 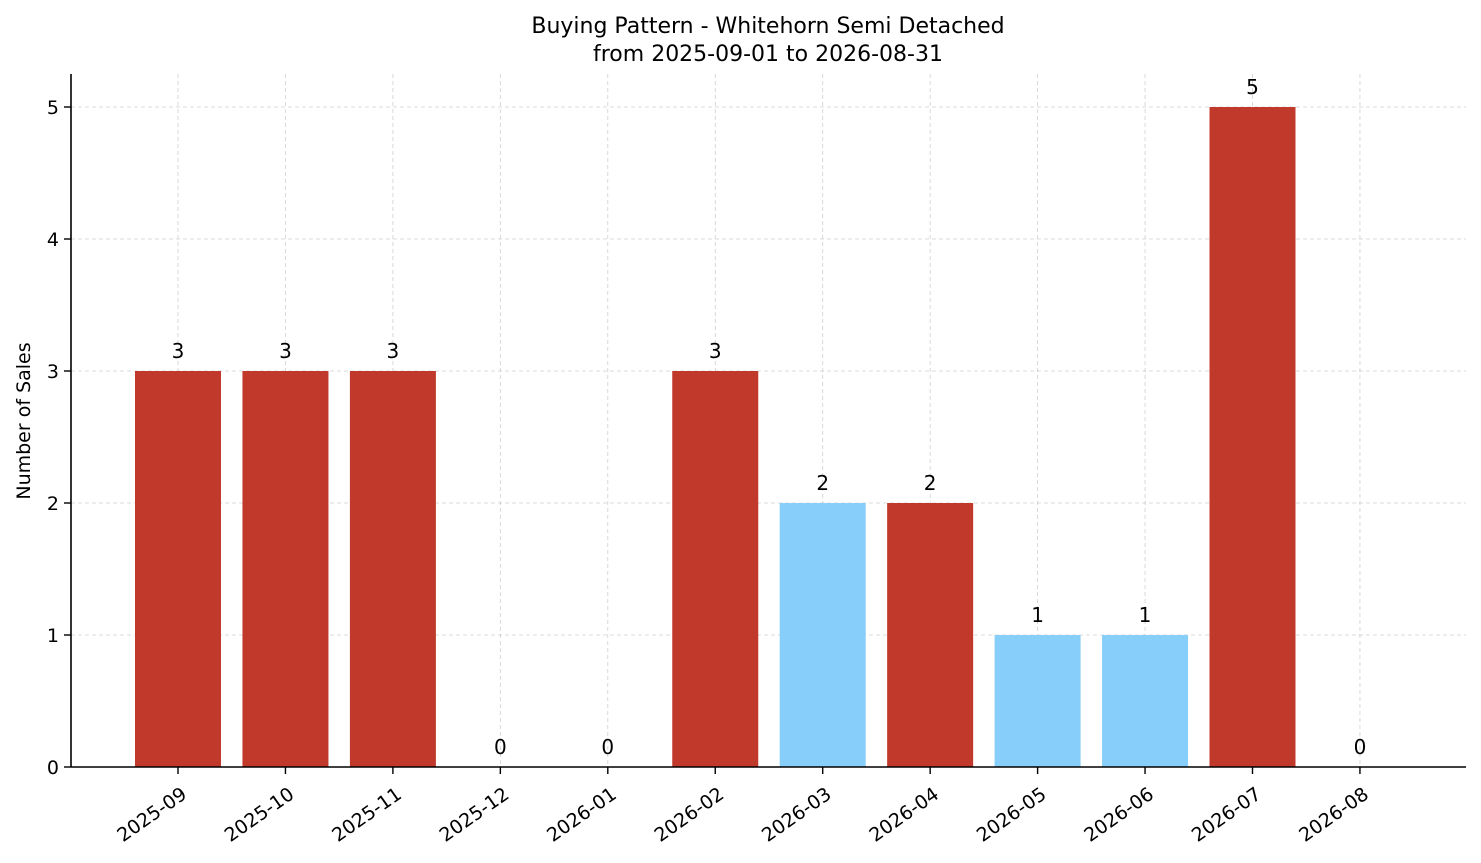 I want to click on x-tick-label: 2026-02, so click(x=689, y=815).